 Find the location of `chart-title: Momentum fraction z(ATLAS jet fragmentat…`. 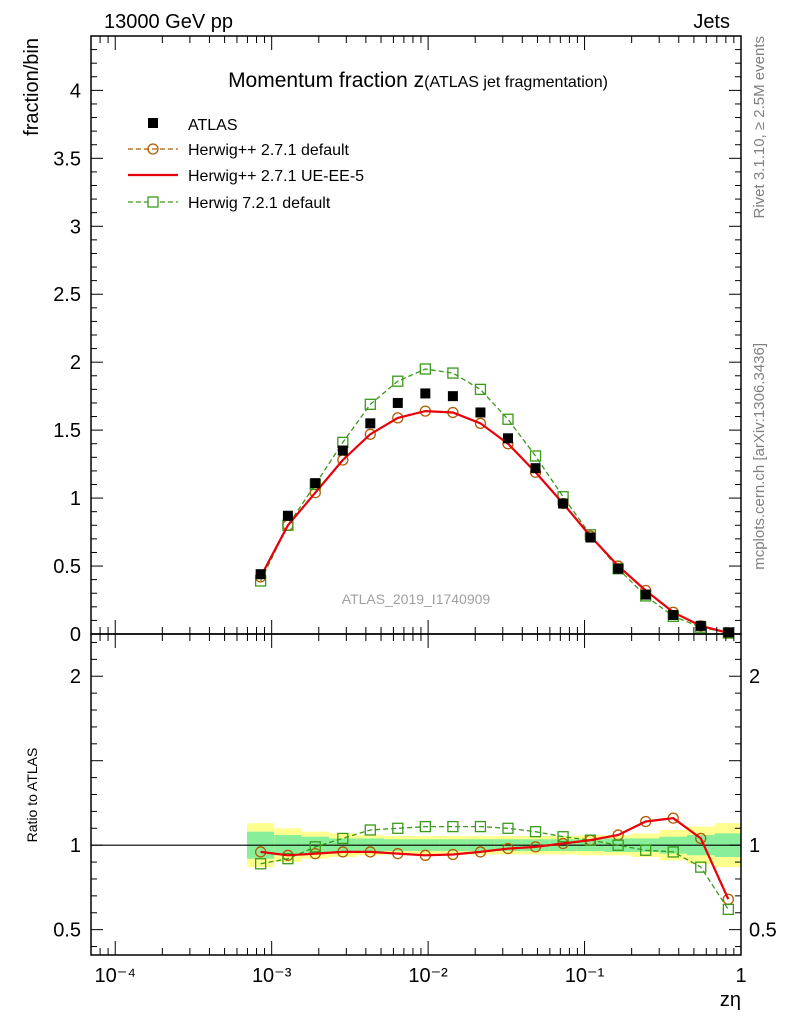

chart-title: Momentum fraction z(ATLAS jet fragmentat… is located at coordinates (418, 80).